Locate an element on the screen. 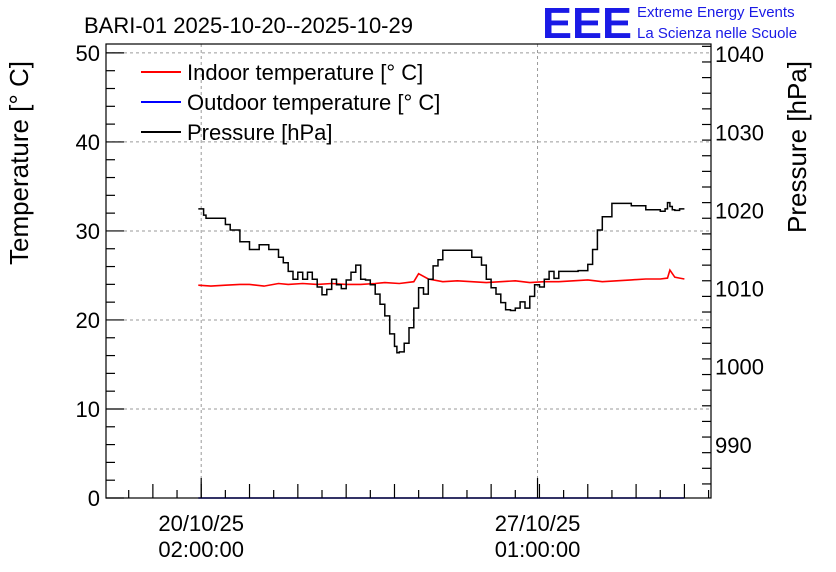 Image resolution: width=836 pixels, height=572 pixels. left-tick-label-50: 50 is located at coordinates (88, 53).